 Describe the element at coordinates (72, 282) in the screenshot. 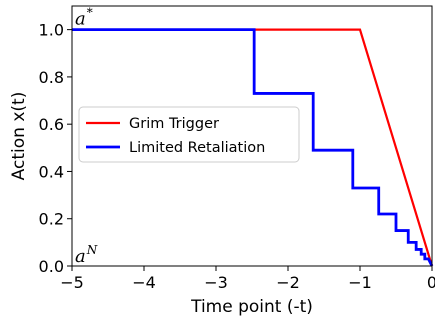

I see `x-tick-label: −5` at that location.